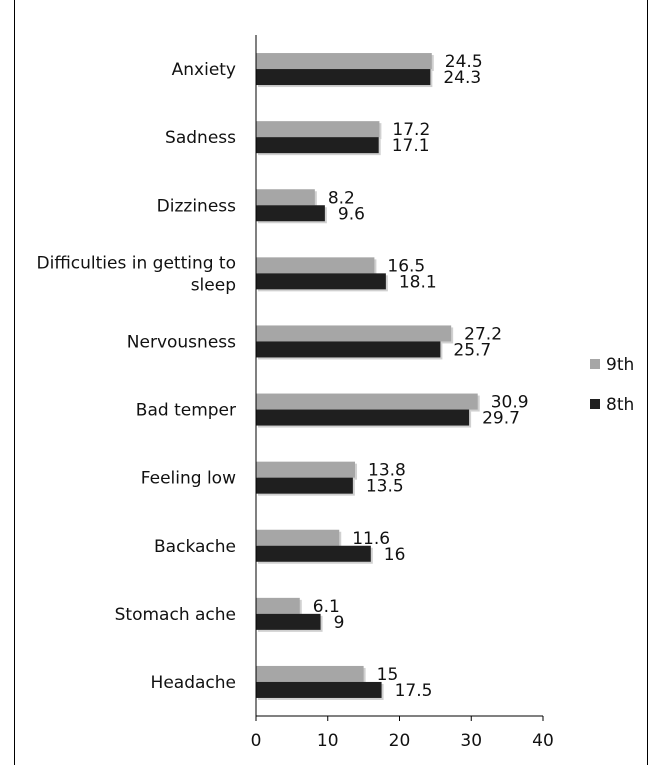 This screenshot has width=655, height=765. What do you see at coordinates (200, 138) in the screenshot?
I see `category-label-1: Sadness` at bounding box center [200, 138].